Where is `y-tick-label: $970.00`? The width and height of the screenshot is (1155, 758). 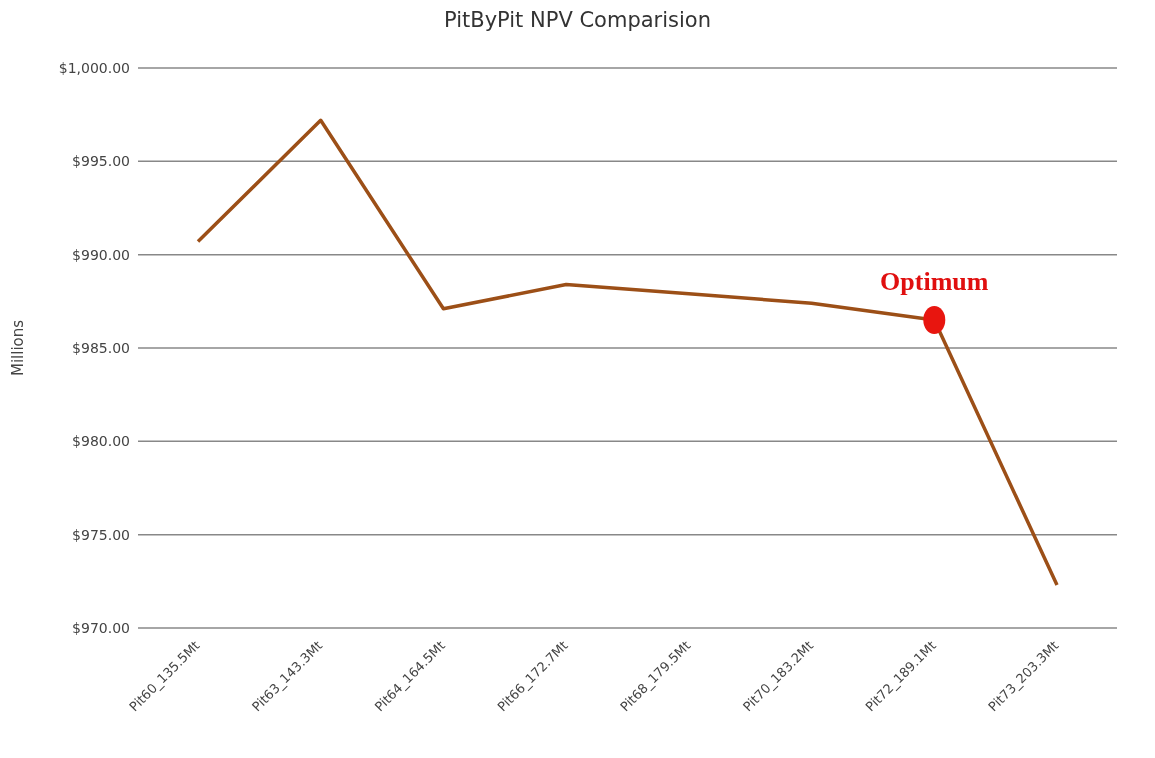 y-tick-label: $970.00 is located at coordinates (101, 627).